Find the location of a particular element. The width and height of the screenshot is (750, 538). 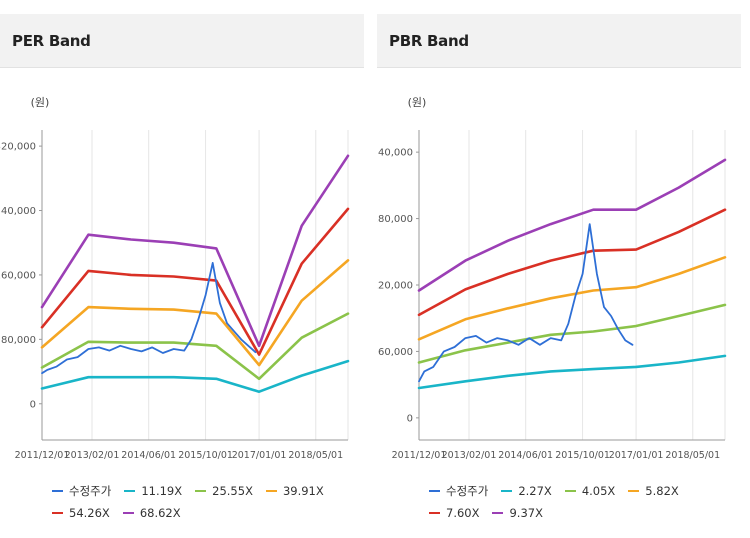

legend-row: 수정주가 2.27X 4.05X 5.82X is located at coordinates (579, 491).